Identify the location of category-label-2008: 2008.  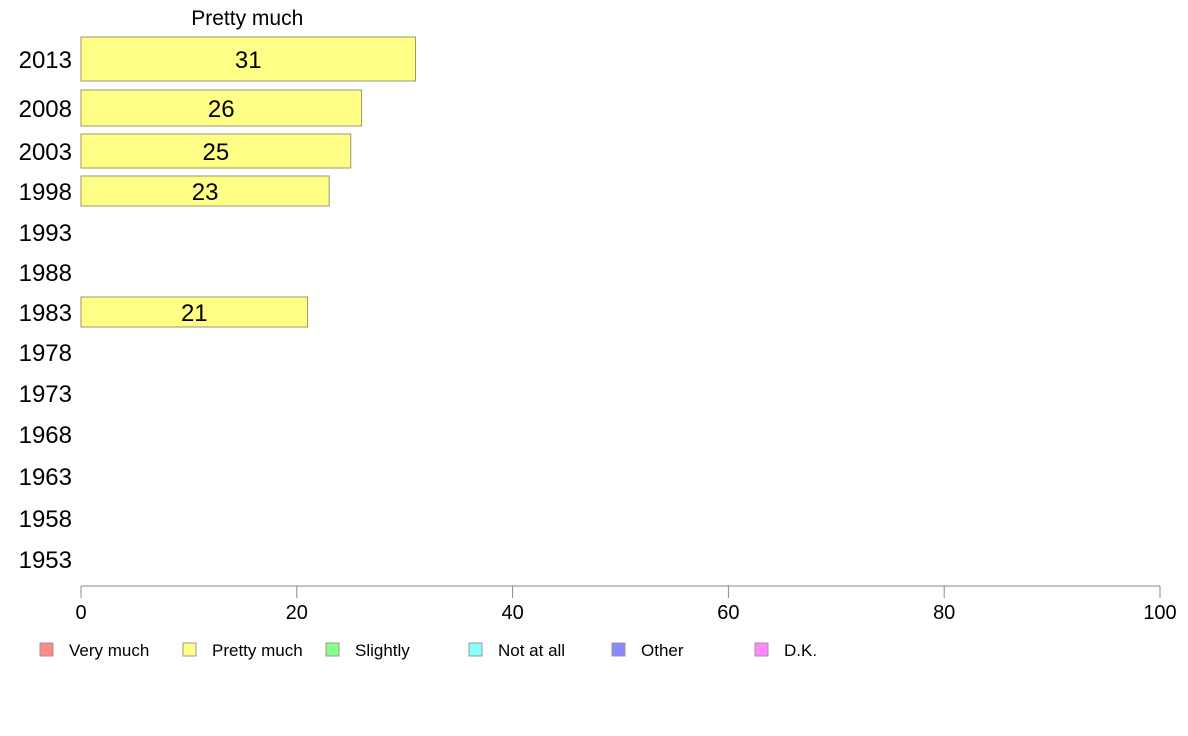
(45, 109).